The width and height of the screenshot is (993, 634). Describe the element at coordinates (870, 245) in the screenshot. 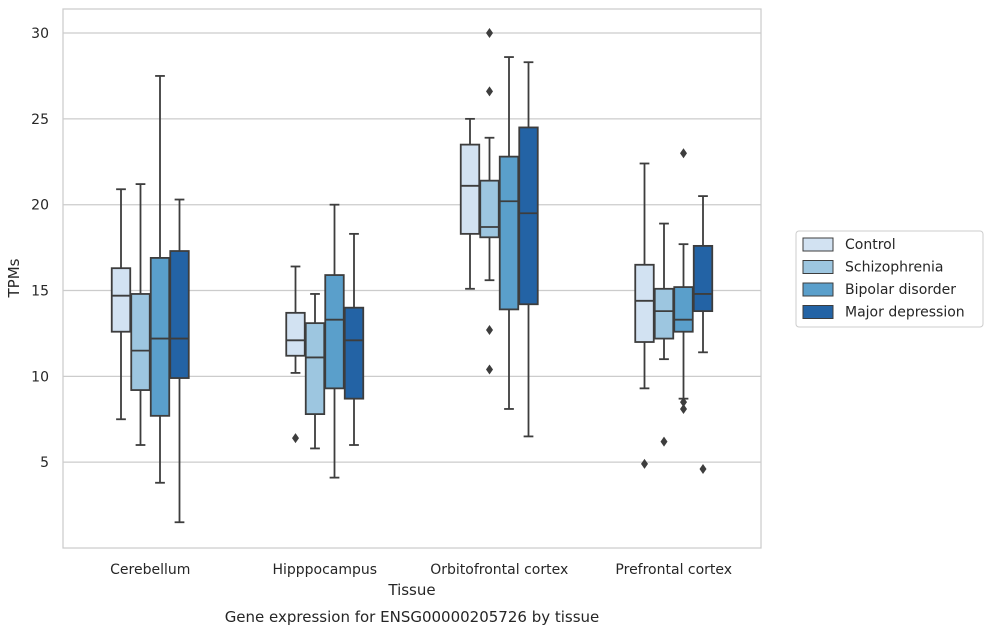

I see `legend-label: Control` at that location.